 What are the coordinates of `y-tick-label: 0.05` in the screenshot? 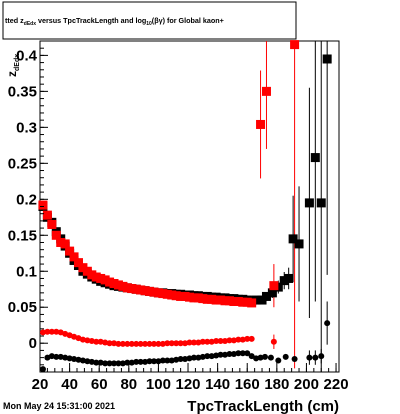 It's located at (22, 307).